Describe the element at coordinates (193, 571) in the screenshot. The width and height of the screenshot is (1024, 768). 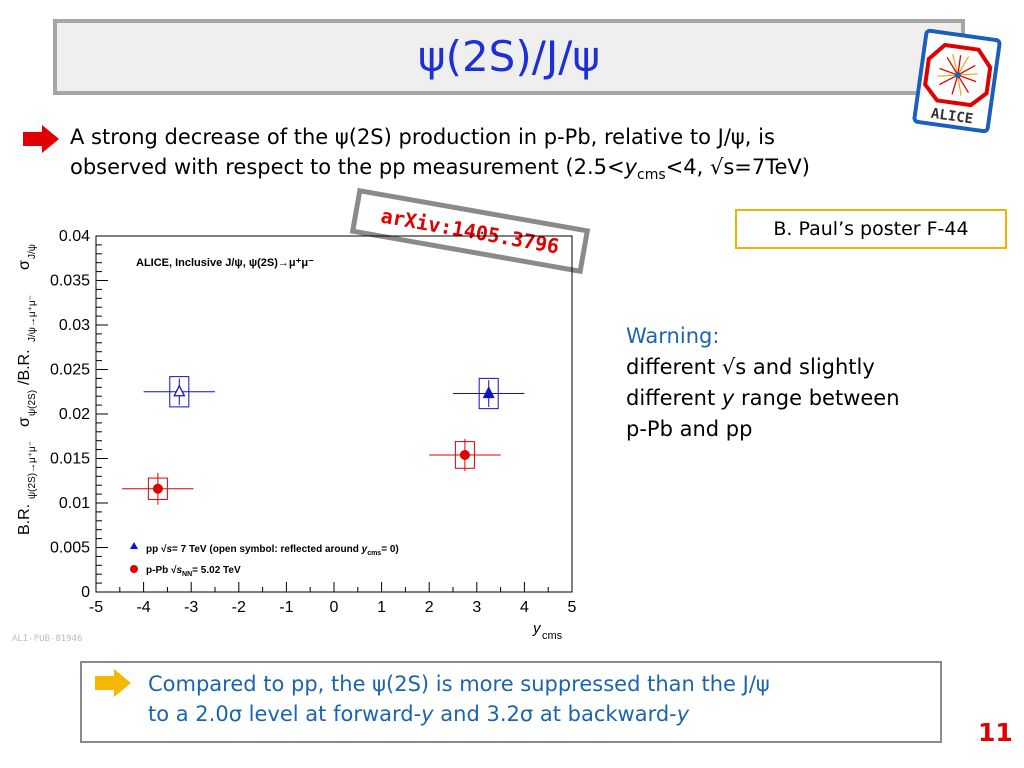
I see `legend-label-ppb: p-Pb √sNN= 5.02 TeV` at that location.